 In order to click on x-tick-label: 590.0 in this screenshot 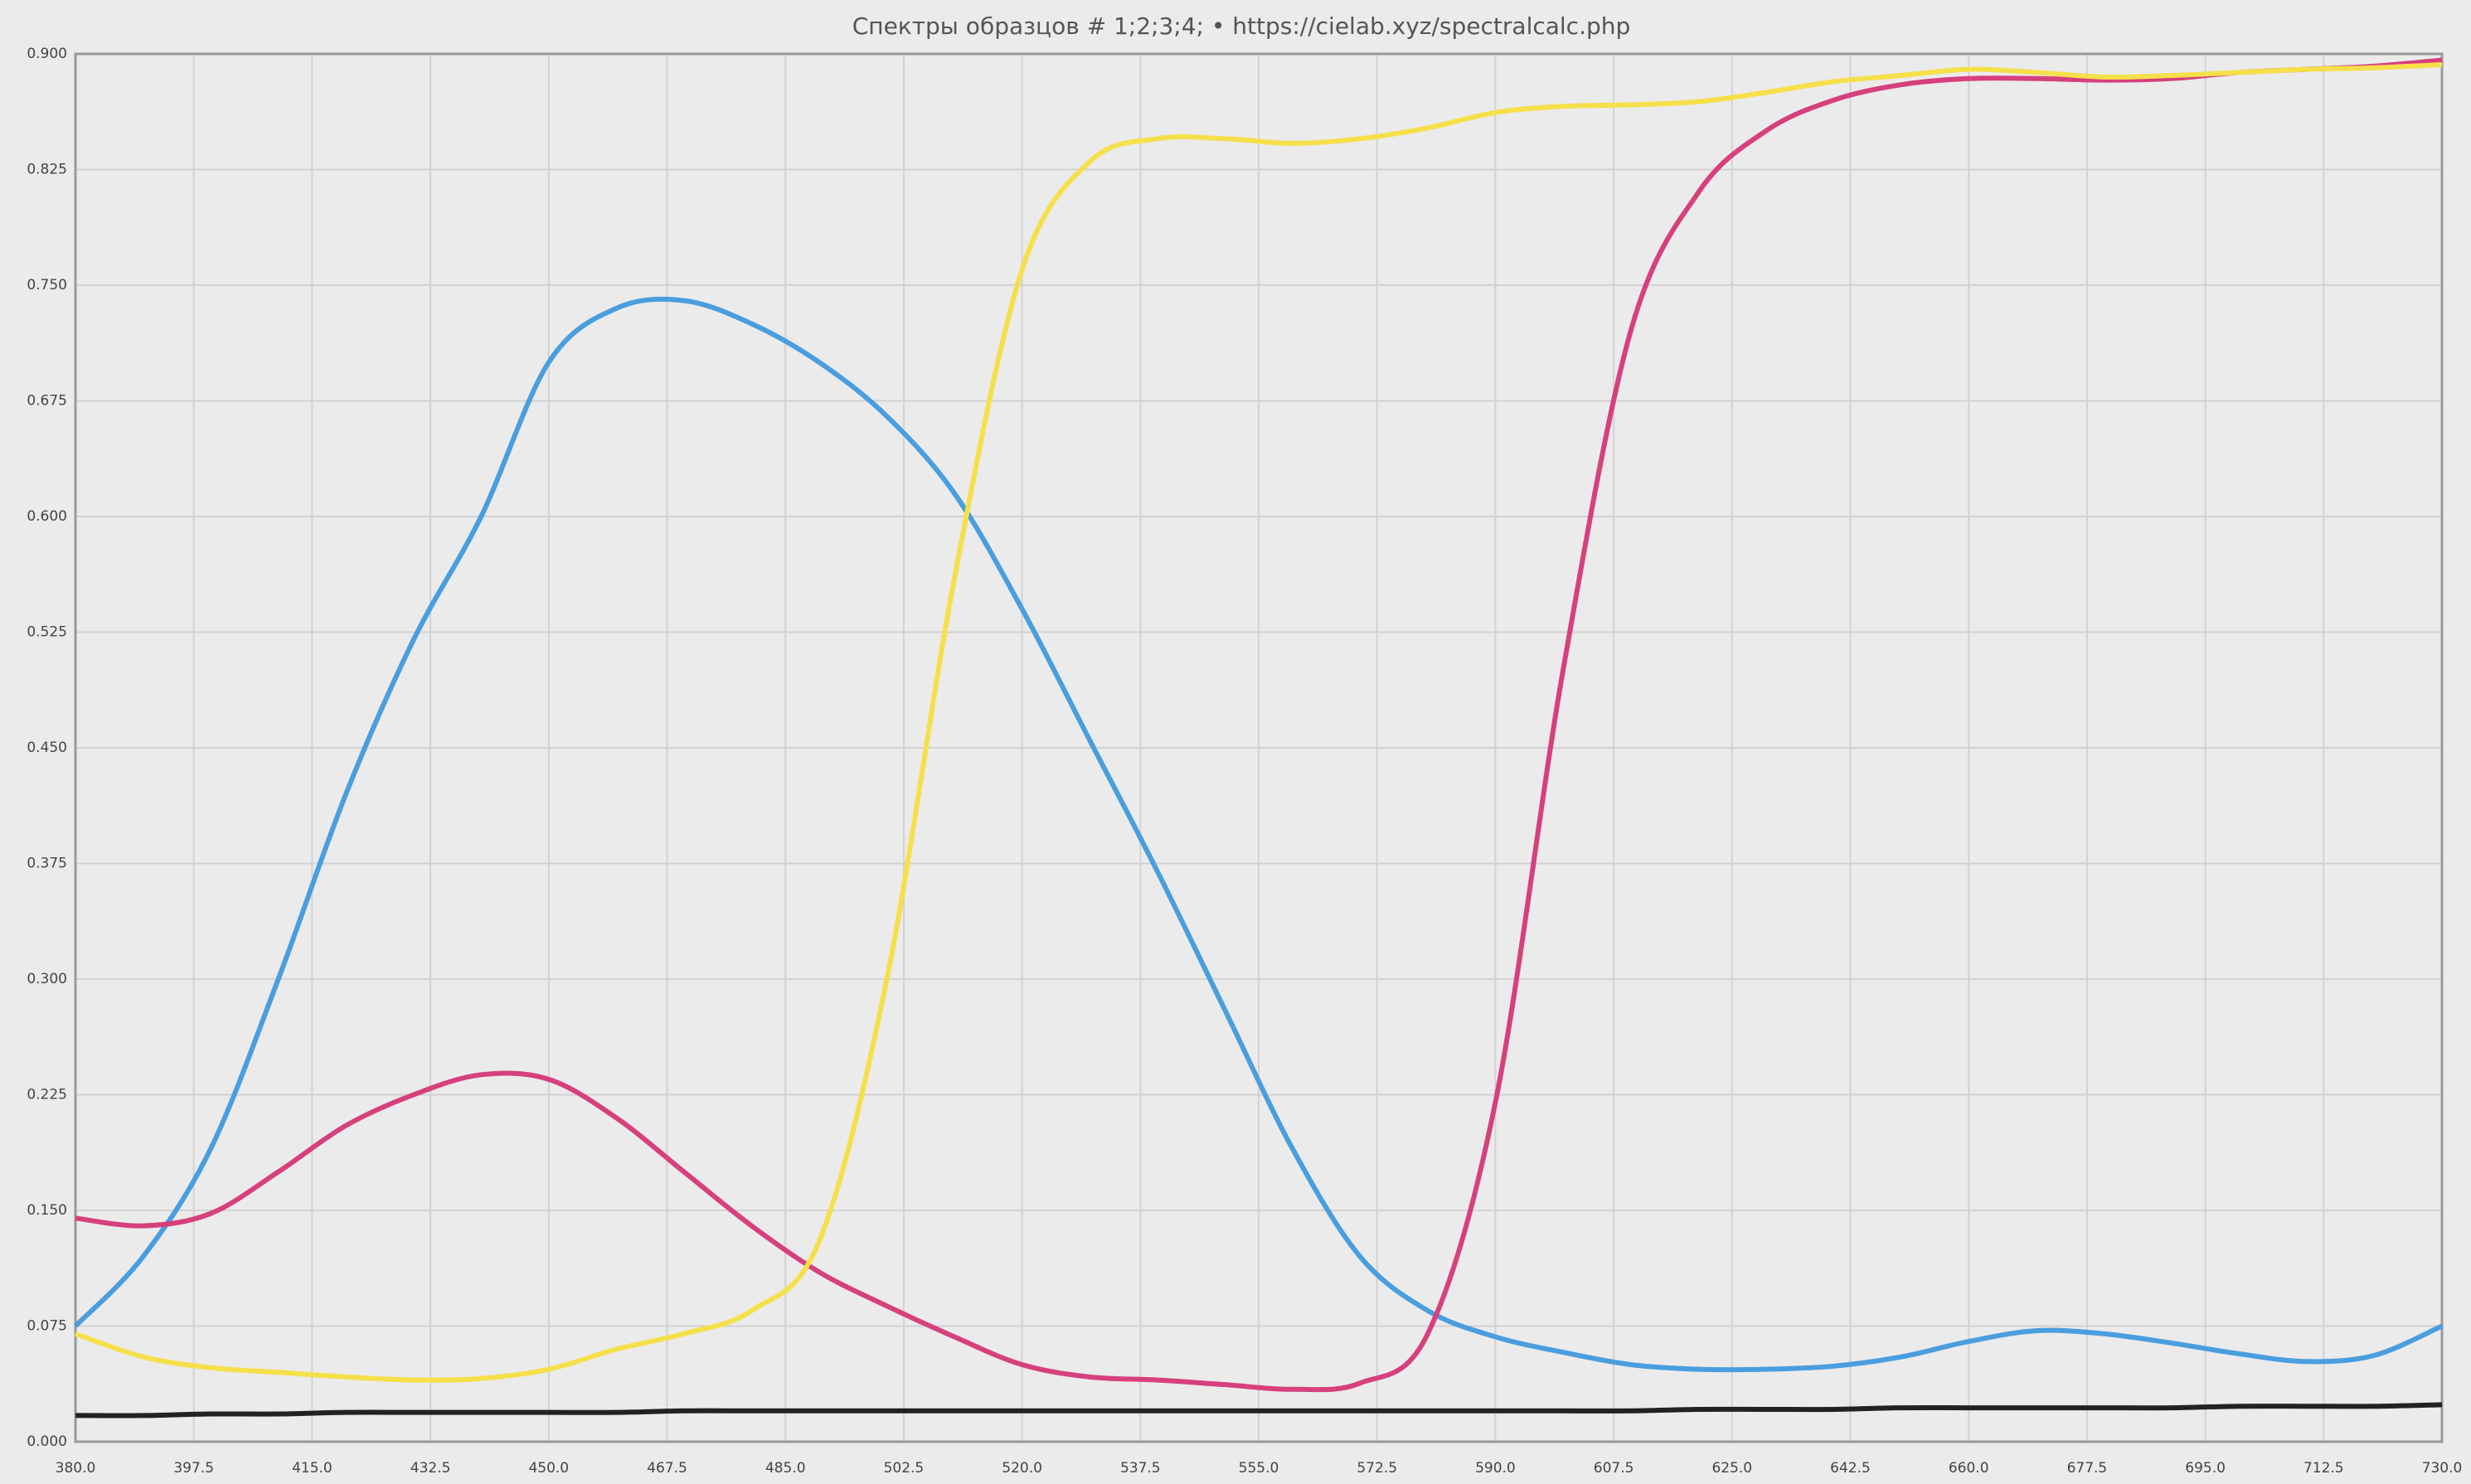, I will do `click(1496, 1469)`.